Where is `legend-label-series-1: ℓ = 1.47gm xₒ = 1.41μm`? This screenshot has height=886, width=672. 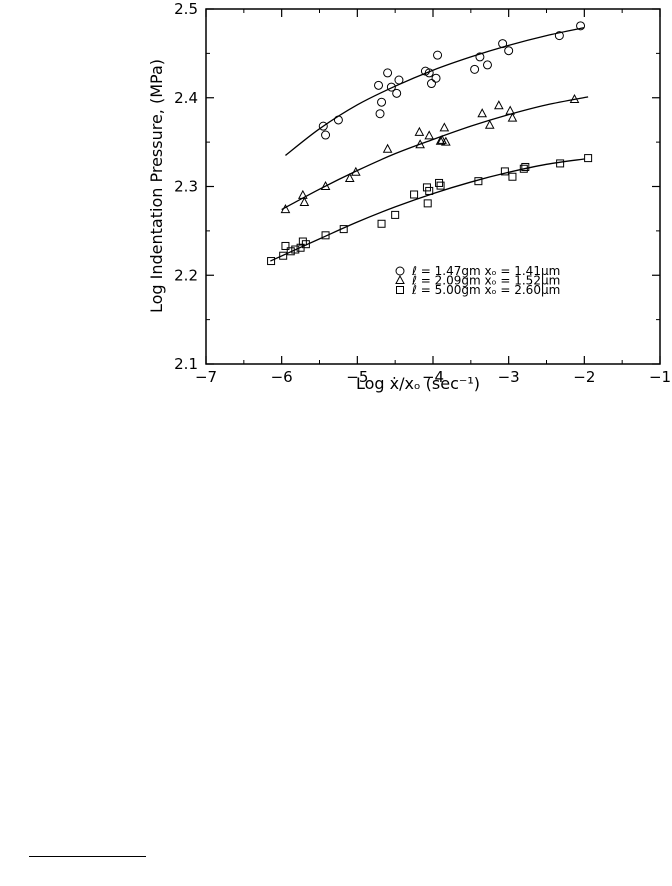 legend-label-series-1: ℓ = 1.47gm xₒ = 1.41μm is located at coordinates (485, 271).